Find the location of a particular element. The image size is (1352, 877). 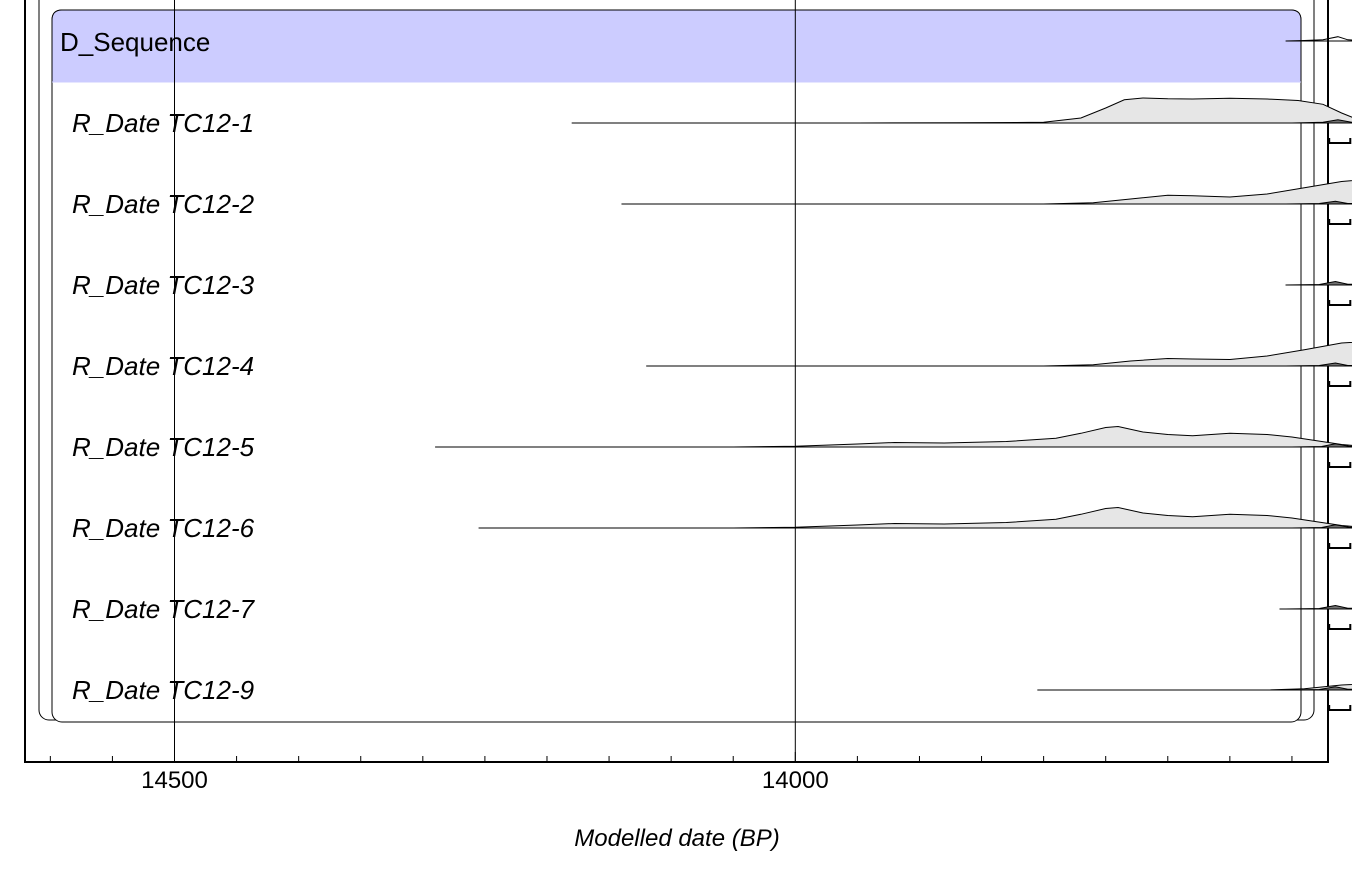

row-label: R_Date TC12-1 is located at coordinates (163, 123).